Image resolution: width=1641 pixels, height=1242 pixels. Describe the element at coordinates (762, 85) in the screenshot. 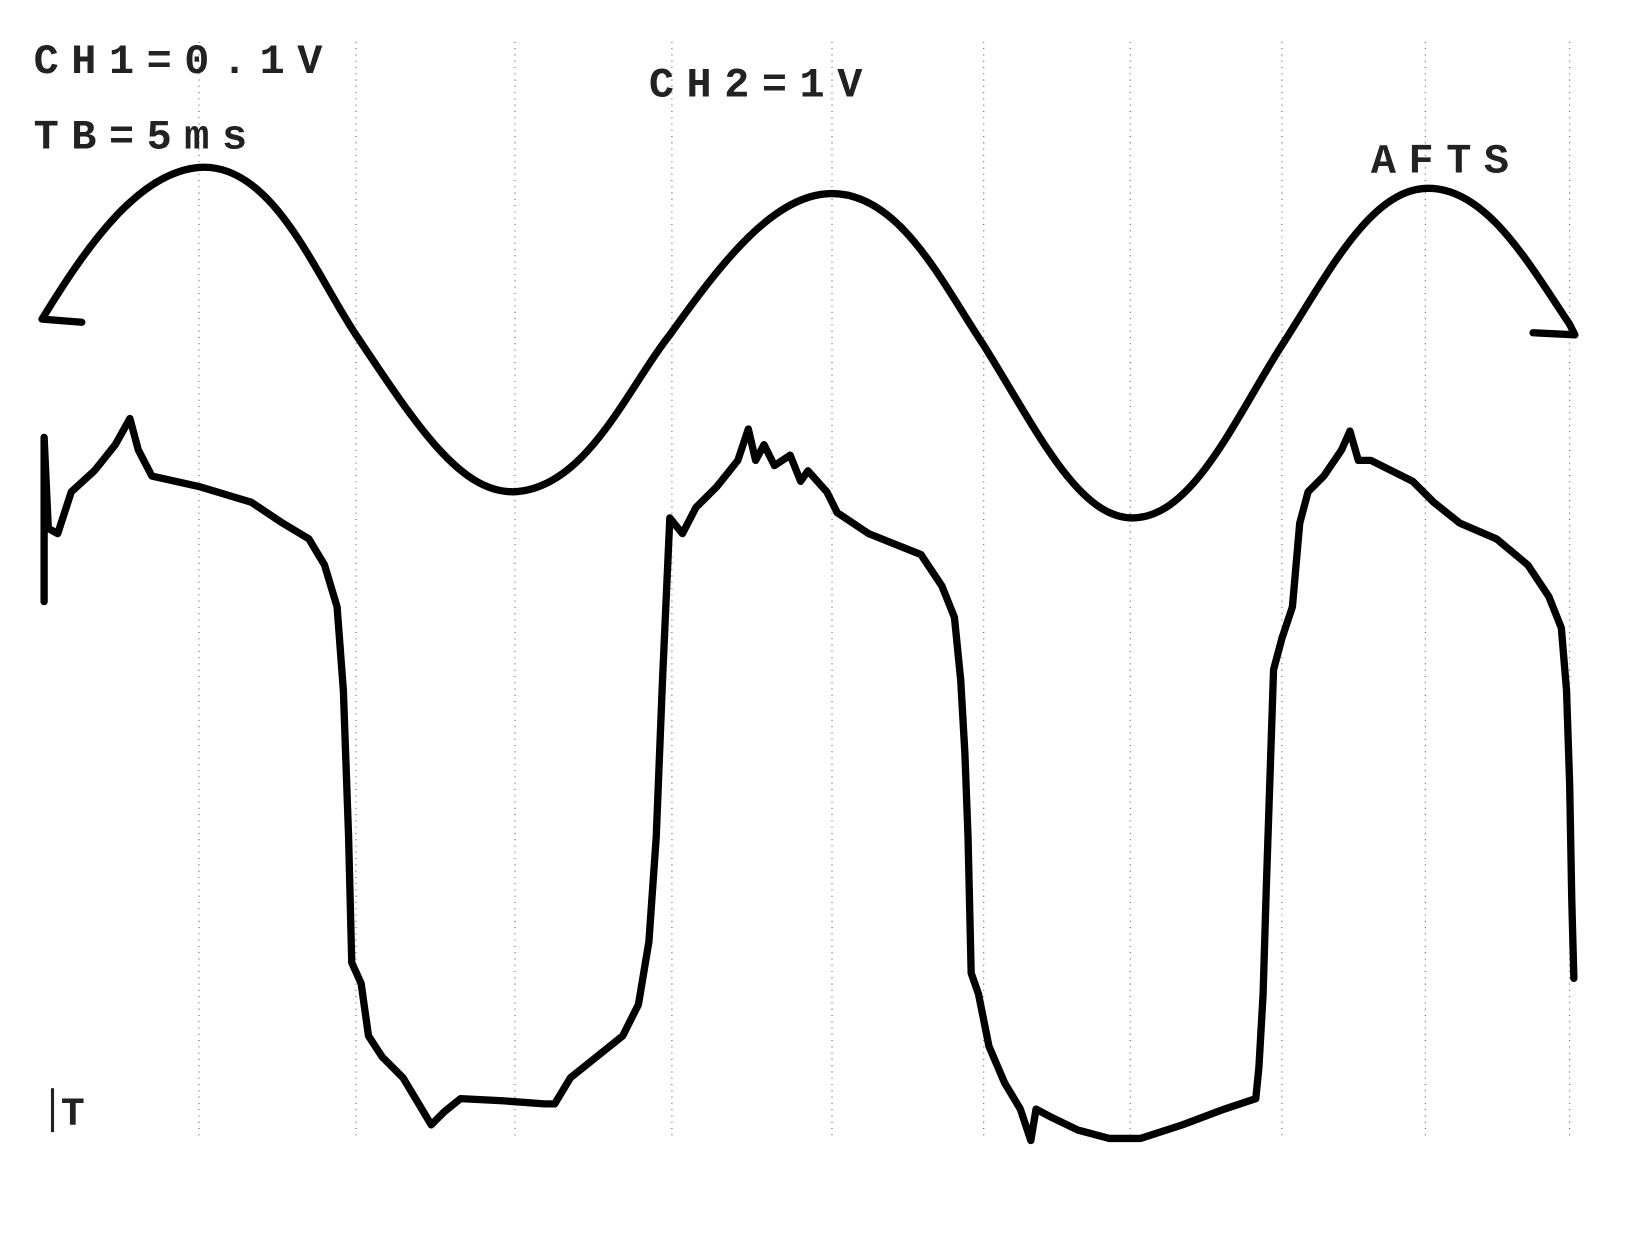

I see `ch2-label: CH2=1V` at that location.